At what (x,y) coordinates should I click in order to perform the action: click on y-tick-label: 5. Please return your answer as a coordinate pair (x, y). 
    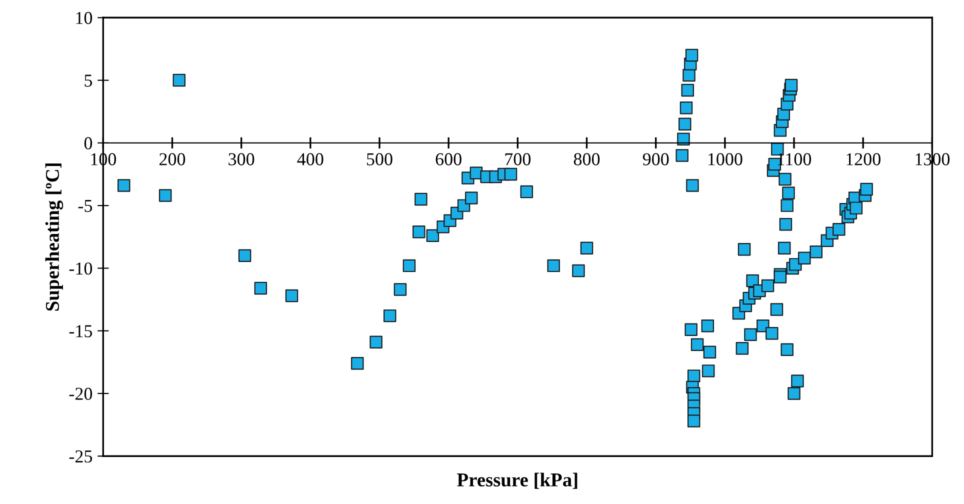
    Looking at the image, I should click on (88, 80).